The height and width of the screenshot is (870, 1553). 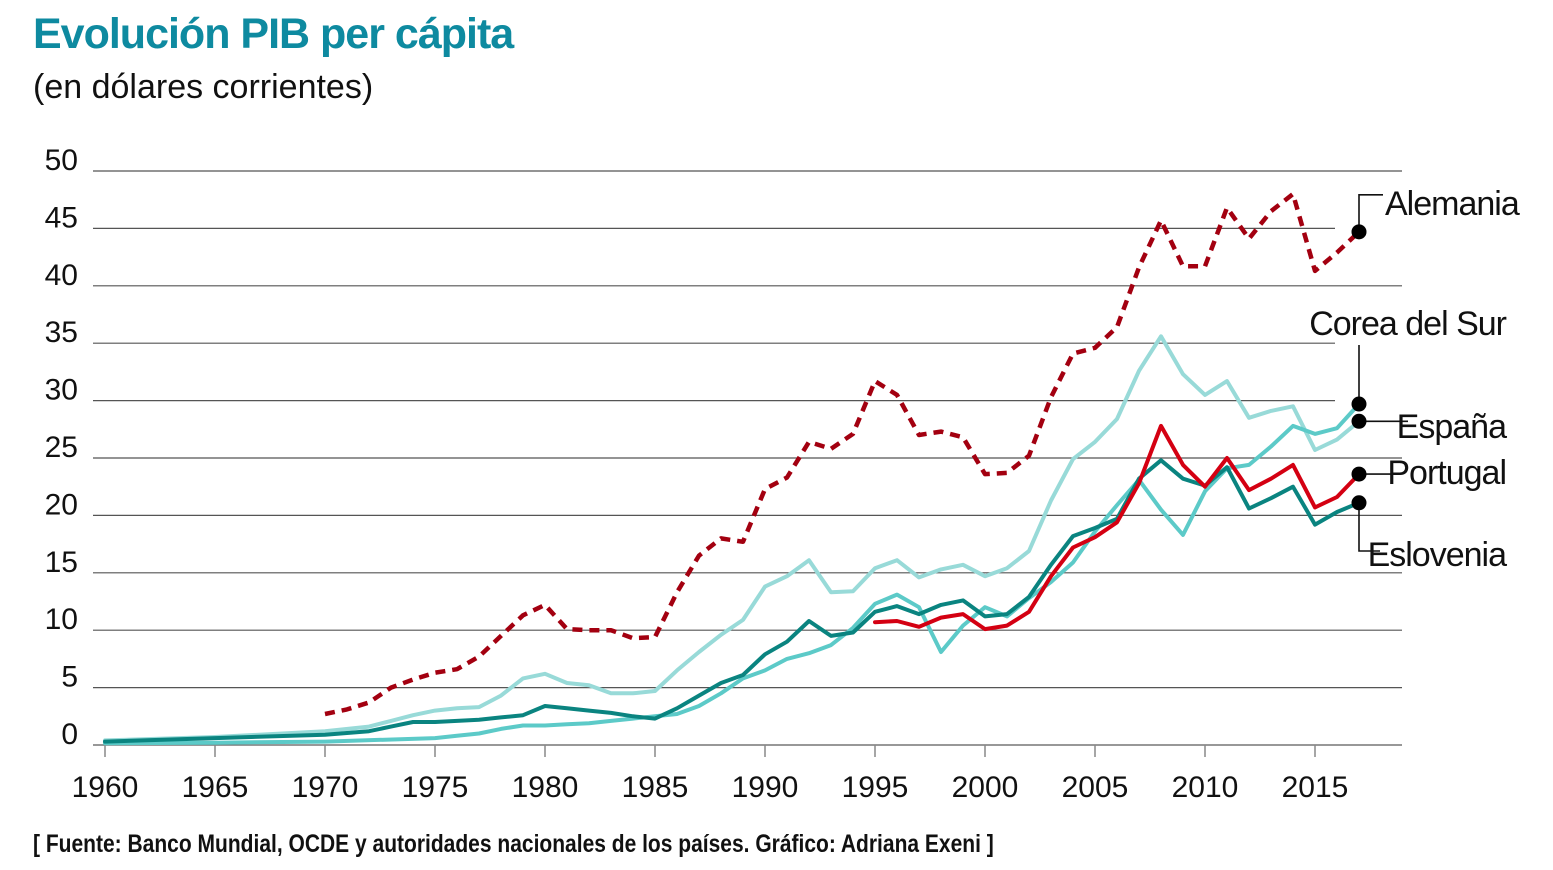 What do you see at coordinates (1359, 232) in the screenshot?
I see `end-marker-alemania` at bounding box center [1359, 232].